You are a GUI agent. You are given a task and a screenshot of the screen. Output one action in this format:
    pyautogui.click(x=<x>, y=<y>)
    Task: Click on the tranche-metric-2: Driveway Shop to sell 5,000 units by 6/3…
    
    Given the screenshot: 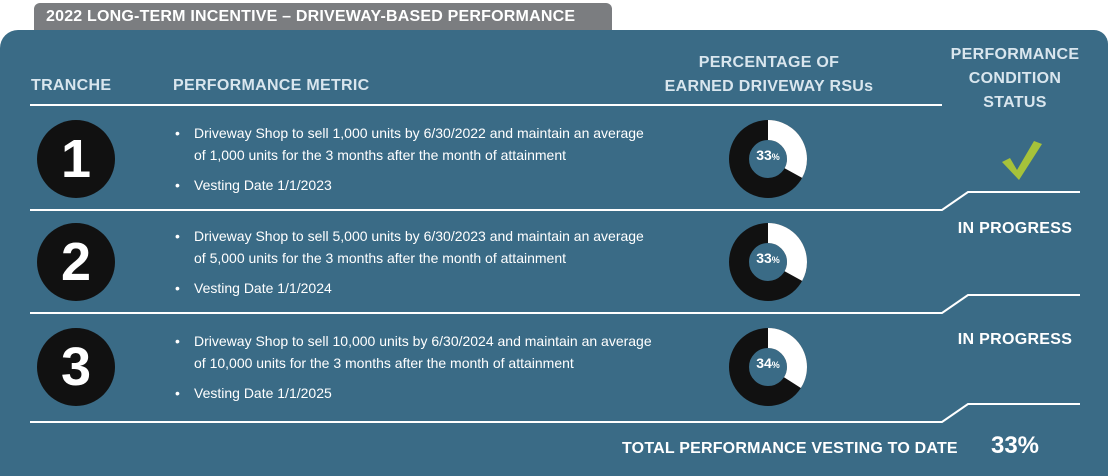 What is the action you would take?
    pyautogui.click(x=410, y=262)
    